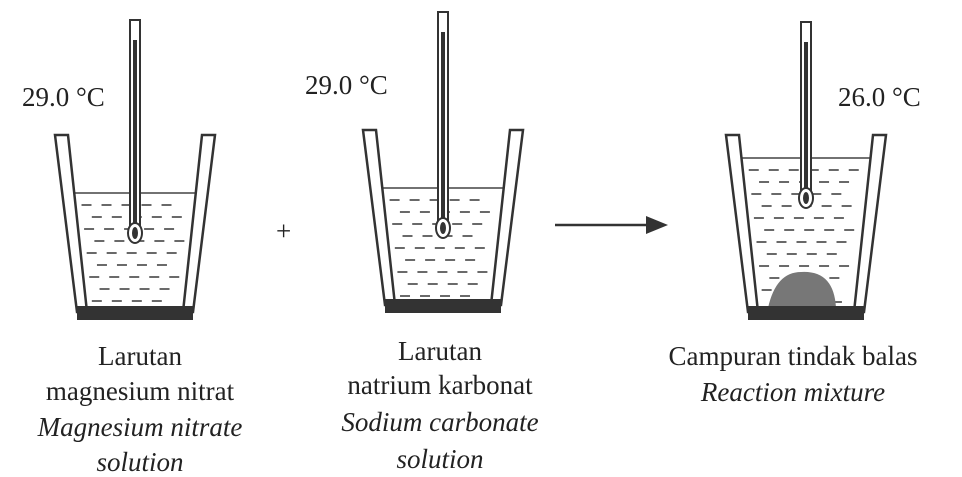 Image resolution: width=962 pixels, height=477 pixels. I want to click on plus-sign: +, so click(283, 231).